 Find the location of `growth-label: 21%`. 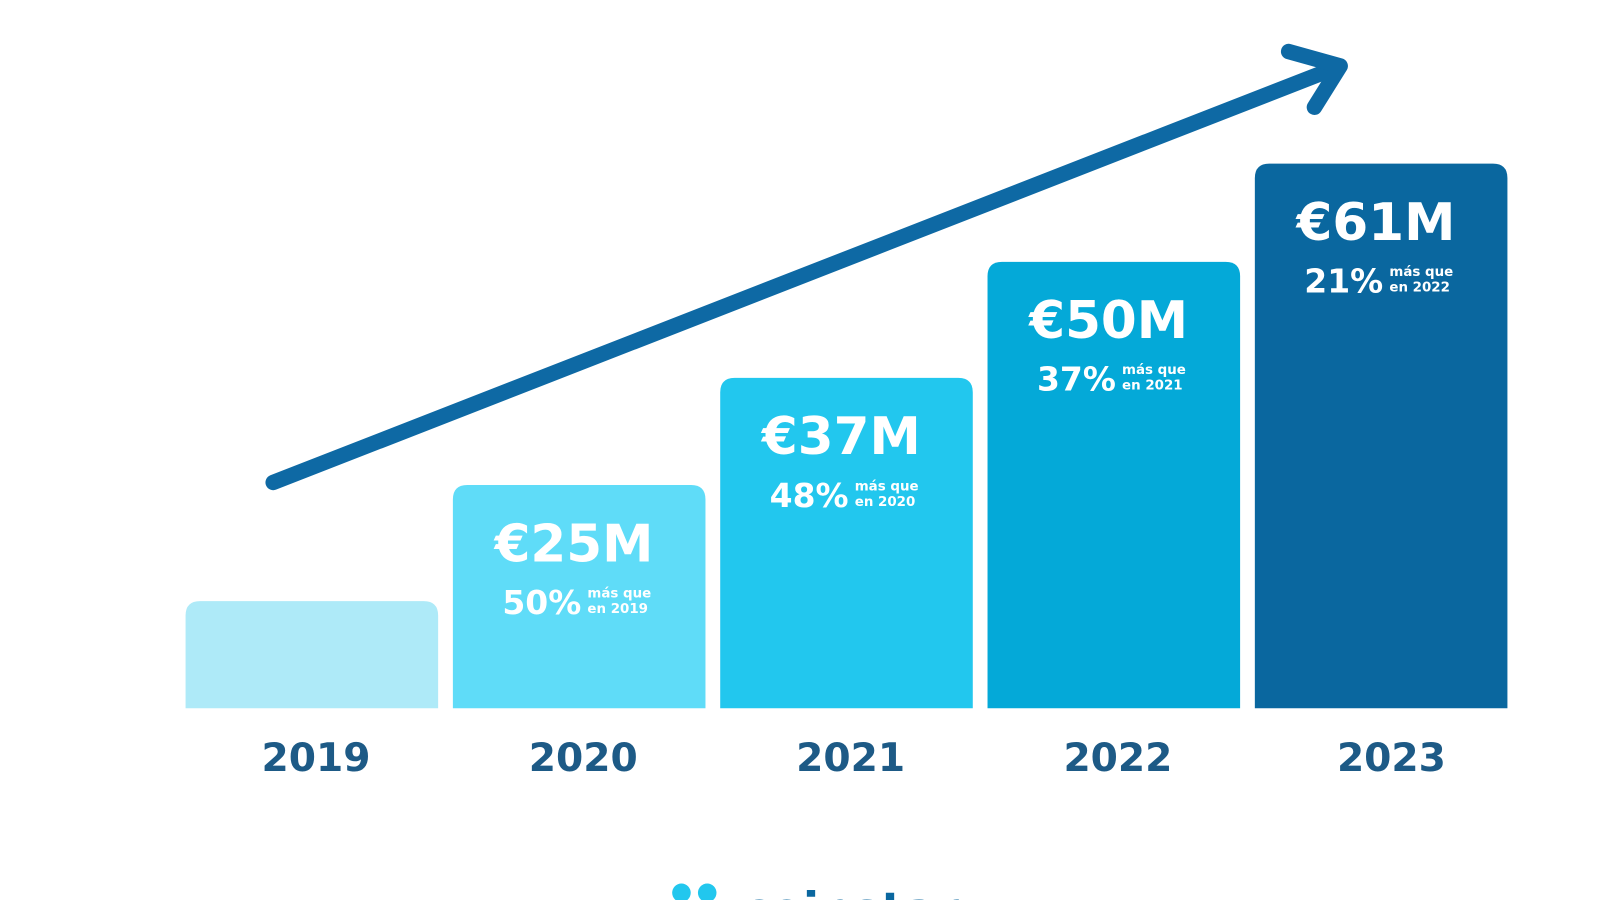

growth-label: 21% is located at coordinates (1343, 281).